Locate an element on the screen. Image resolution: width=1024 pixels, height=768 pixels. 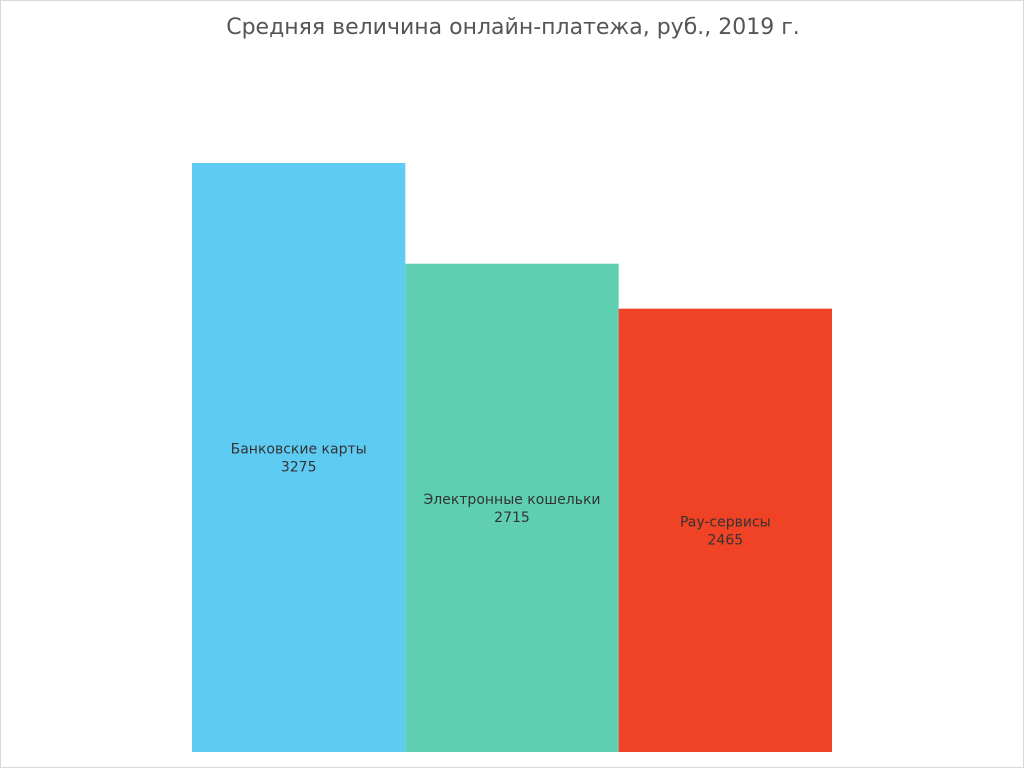
bar-value-label-2: 2715 is located at coordinates (512, 518).